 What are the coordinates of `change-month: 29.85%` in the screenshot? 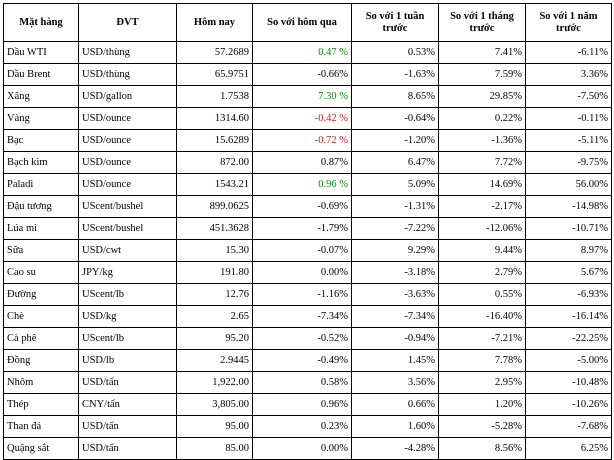 It's located at (482, 96).